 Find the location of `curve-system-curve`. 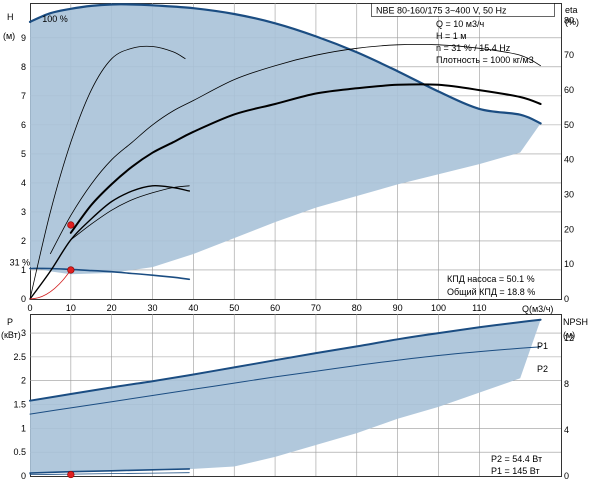

curve-system-curve is located at coordinates (50, 284).